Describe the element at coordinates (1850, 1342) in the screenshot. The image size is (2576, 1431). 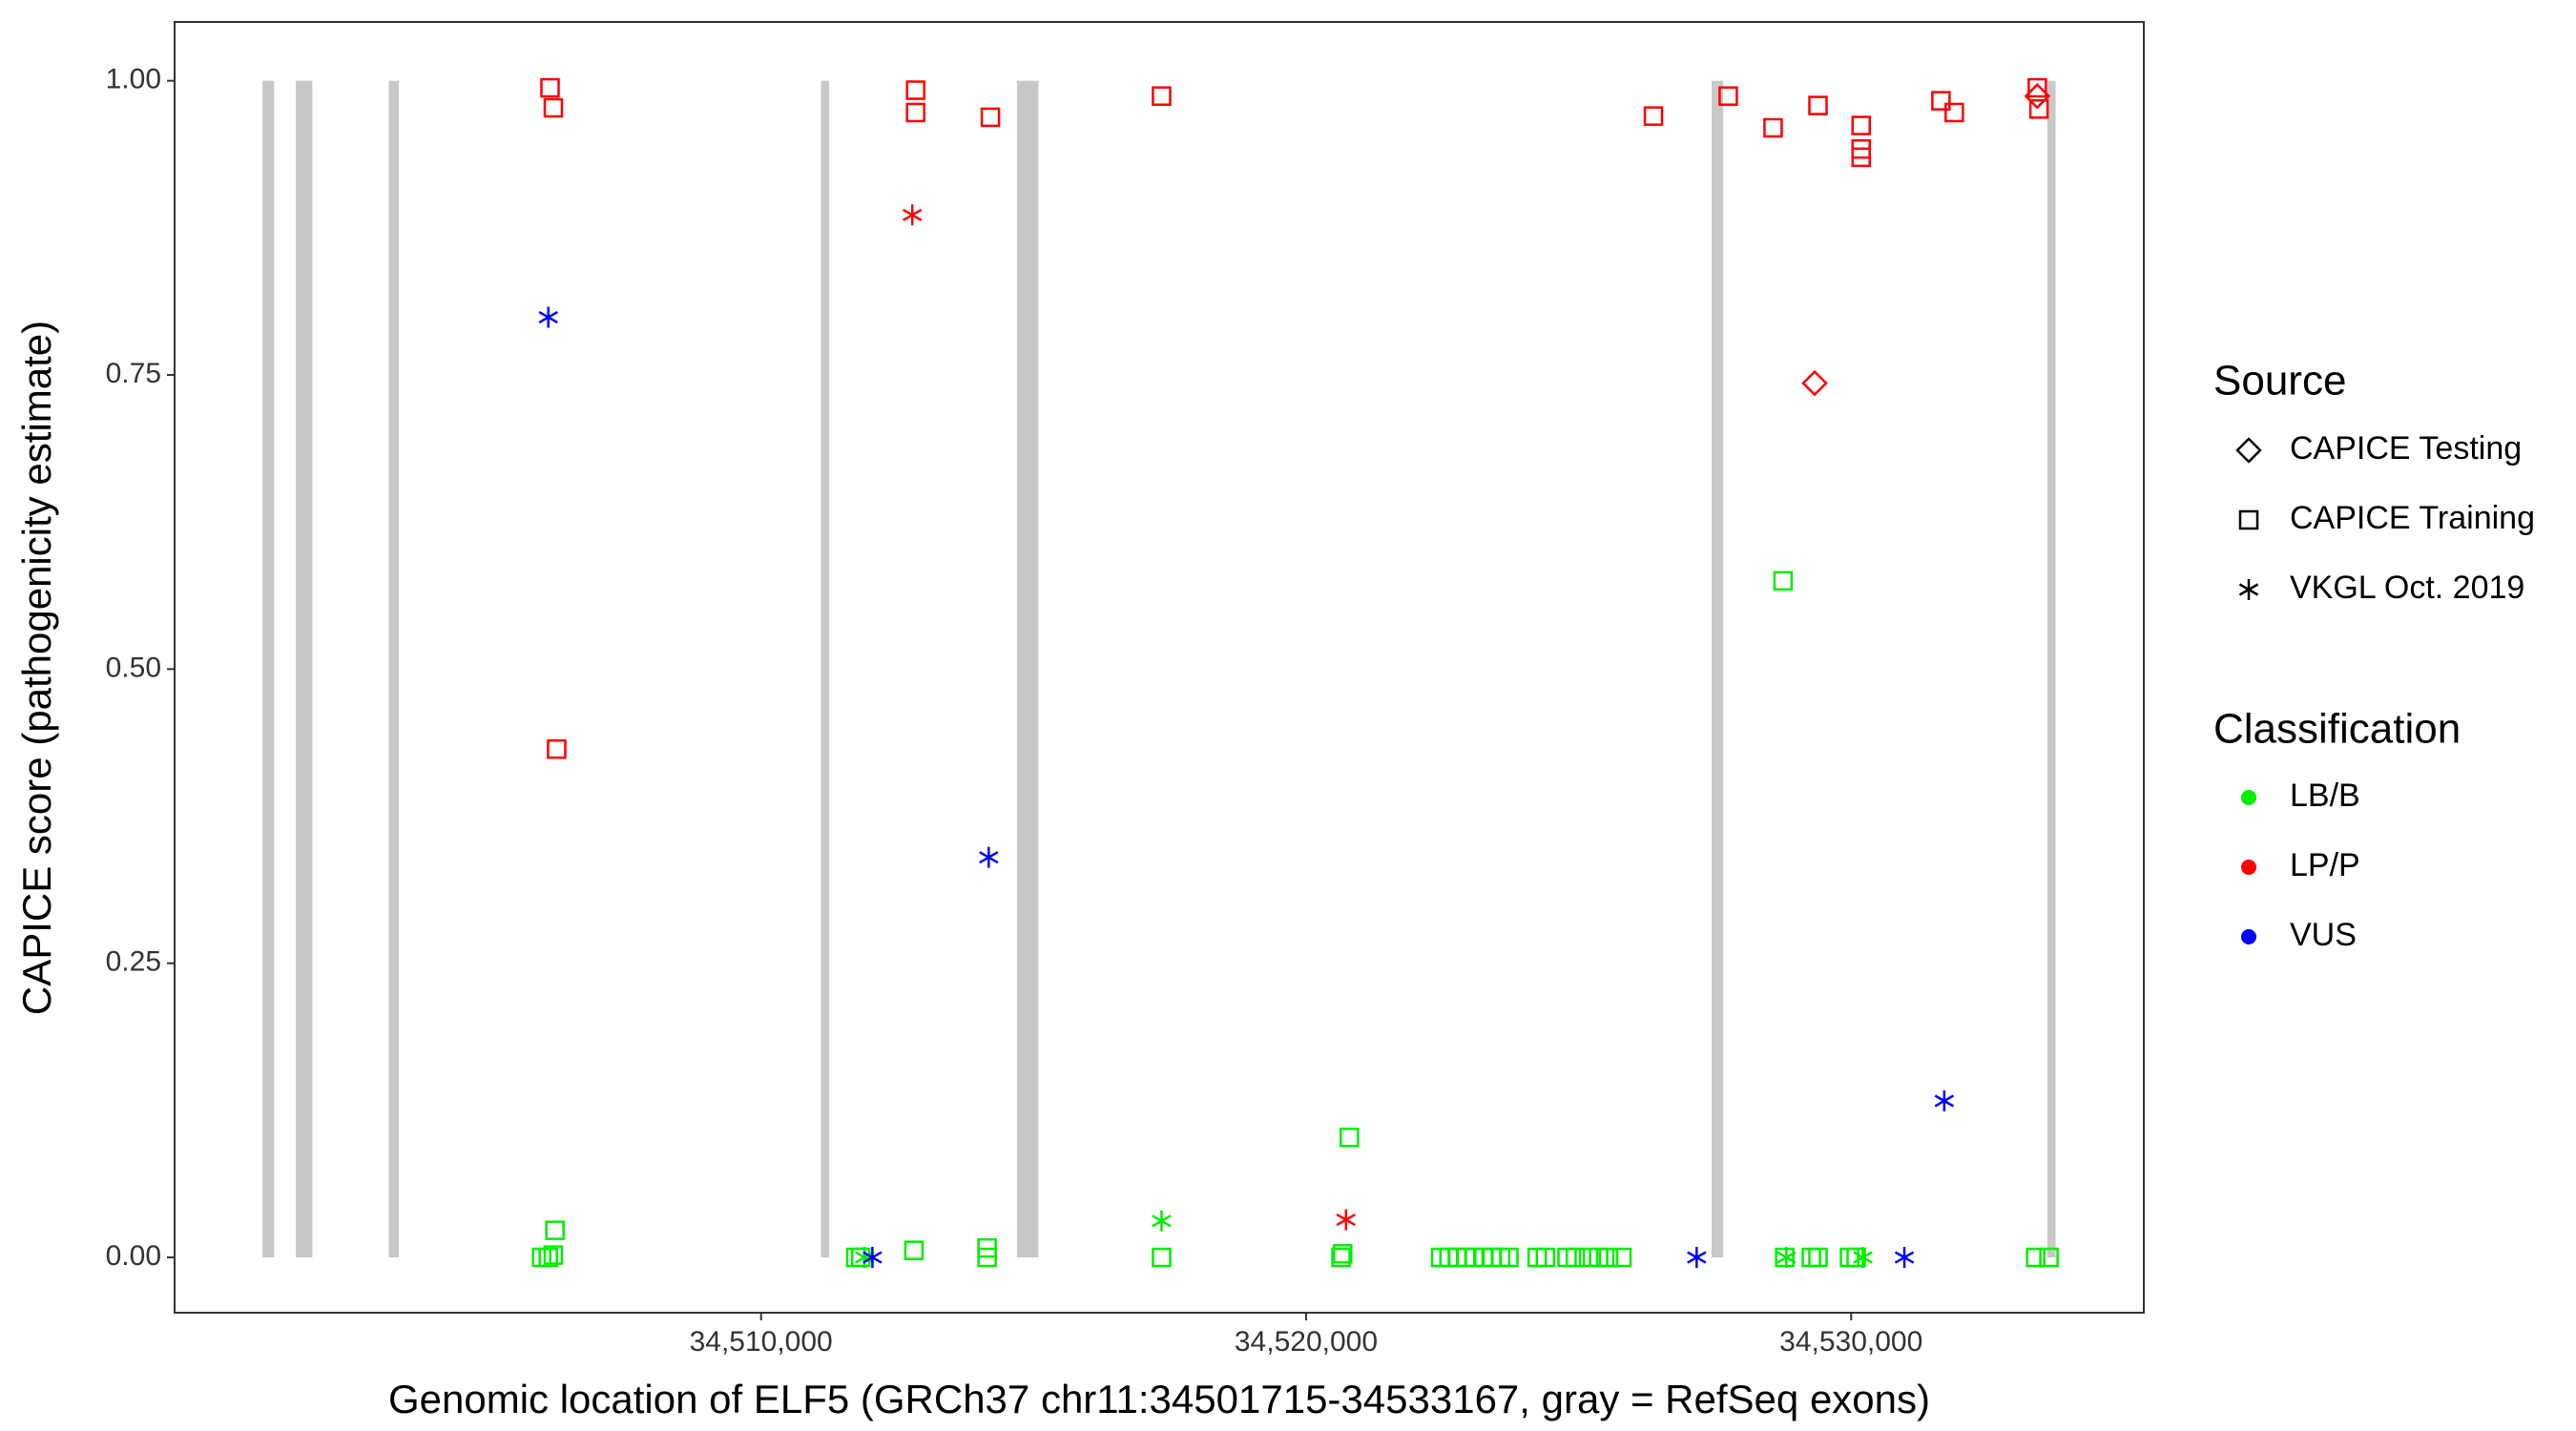
I see `x-tick-label: 34,530,000` at that location.